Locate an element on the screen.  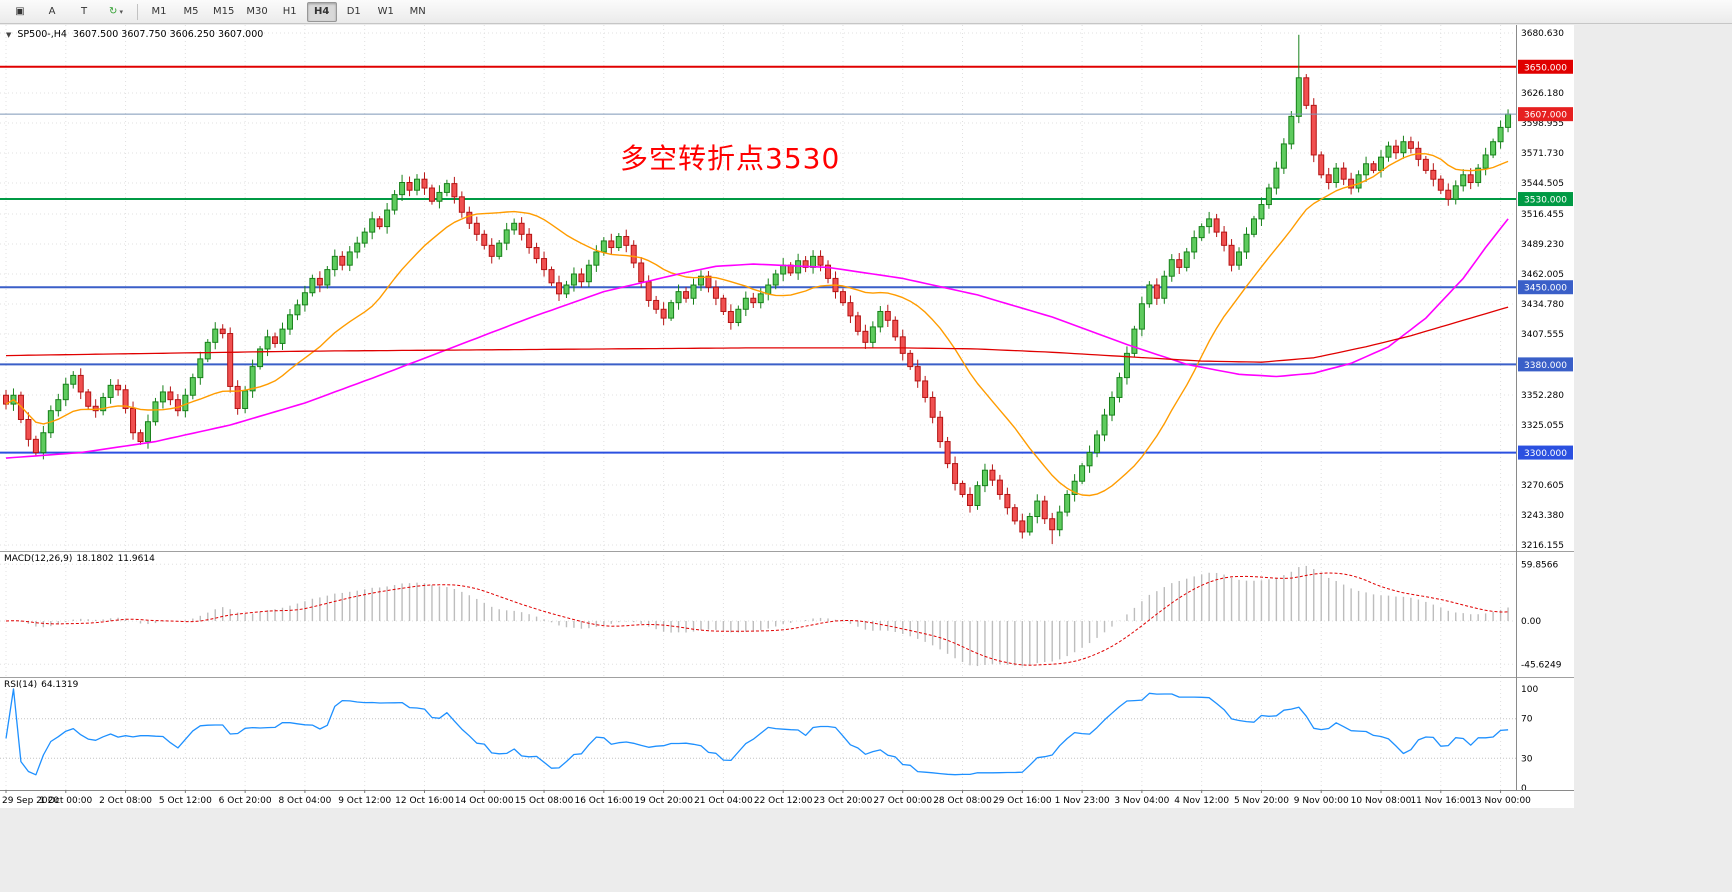
time-axis-label: 10 Nov 08:00 is located at coordinates (1381, 801).